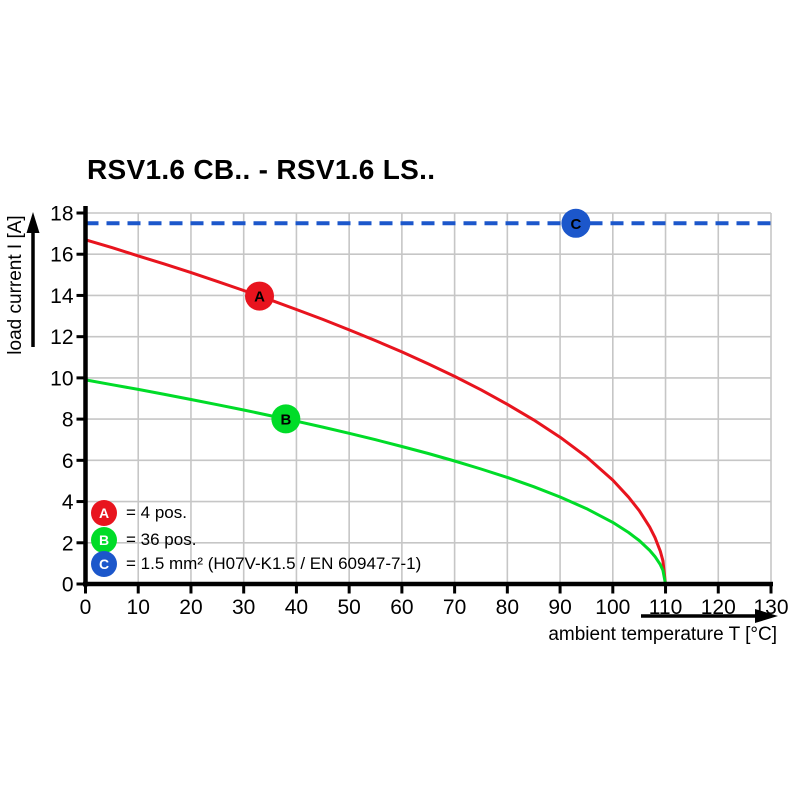  I want to click on y-tick-label-4: 4, so click(68, 502).